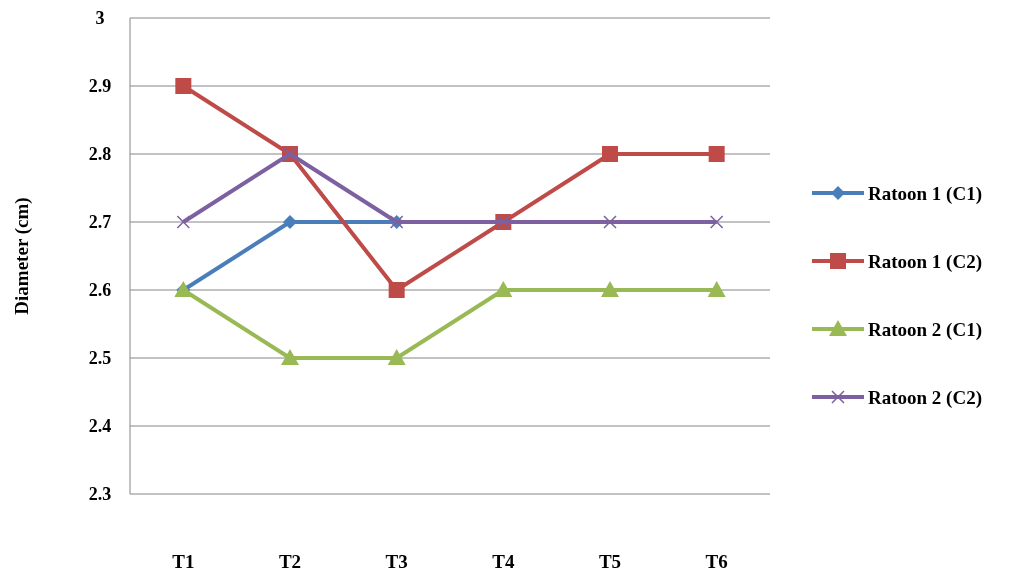  I want to click on x-tick-label: T5, so click(610, 561).